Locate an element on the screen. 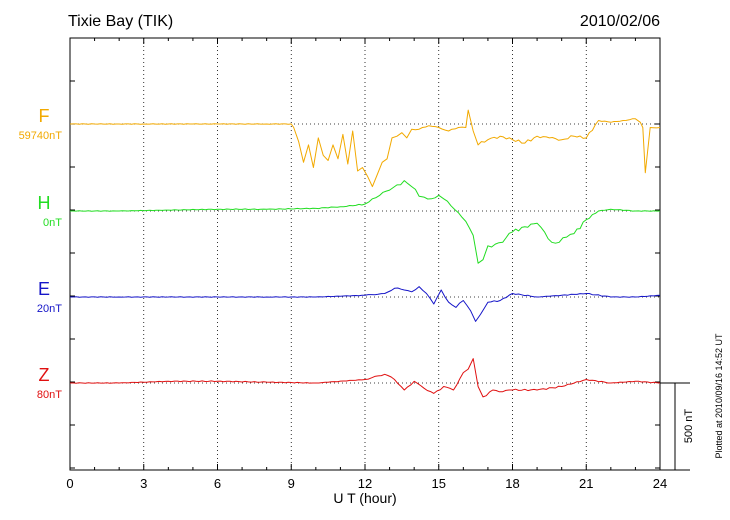 Image resolution: width=730 pixels, height=520 pixels. x-tick-label: 9 is located at coordinates (291, 483).